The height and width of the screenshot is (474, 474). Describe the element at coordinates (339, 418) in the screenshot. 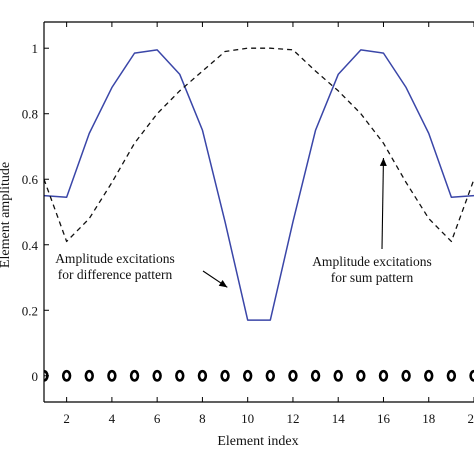

I see `x-tick-label: 14` at that location.